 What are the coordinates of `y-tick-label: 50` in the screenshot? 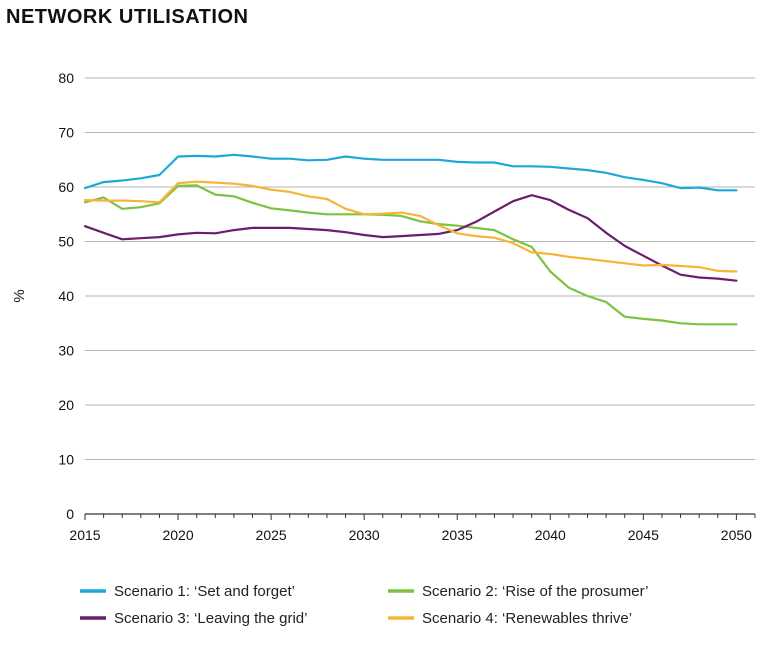 It's located at (66, 242).